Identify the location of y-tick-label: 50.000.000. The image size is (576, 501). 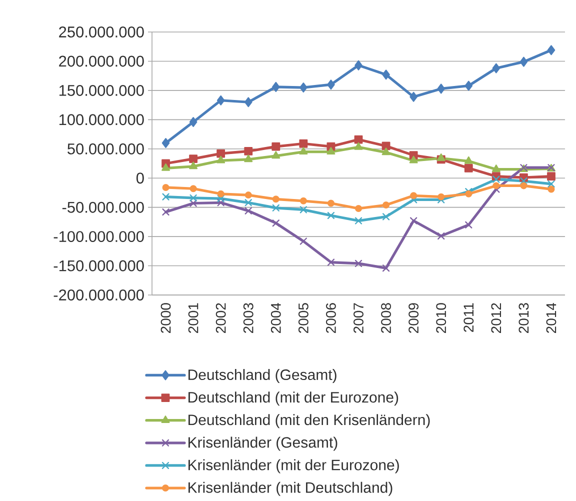
(106, 148).